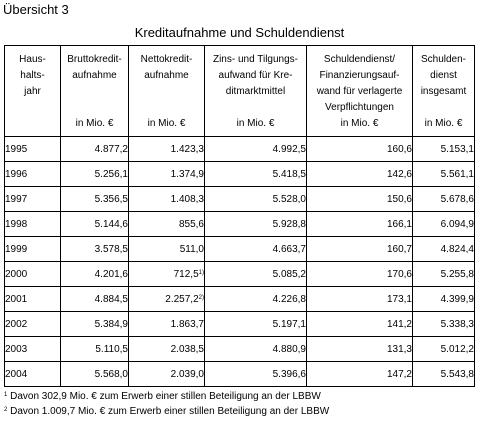  I want to click on cell-brutto-value: 5.256,1, so click(111, 174).